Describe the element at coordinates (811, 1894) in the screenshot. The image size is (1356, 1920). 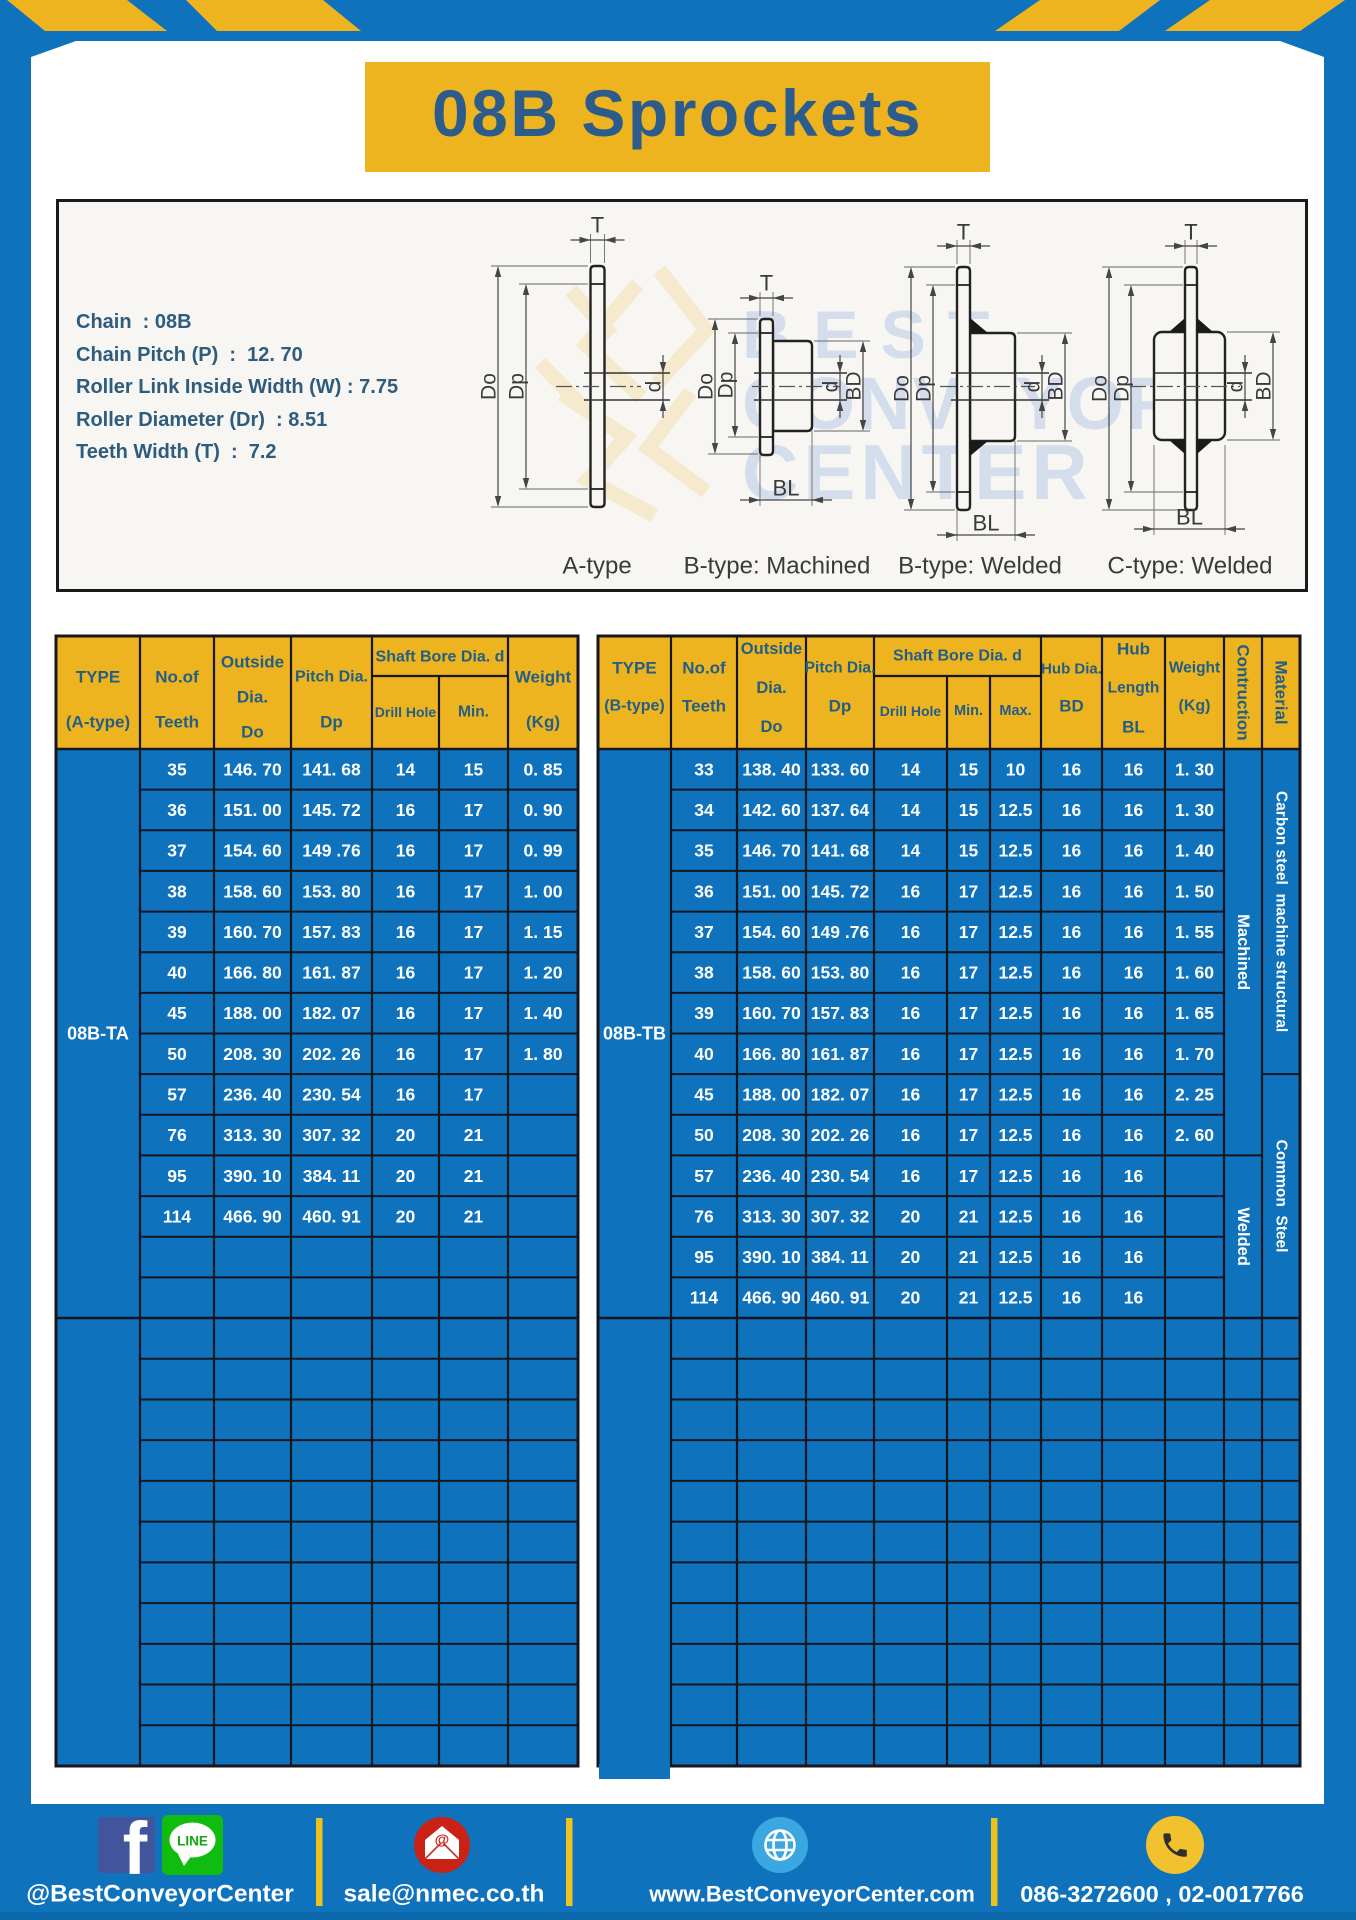
I see `svg-text: www.BestConveyorCenter.com` at that location.